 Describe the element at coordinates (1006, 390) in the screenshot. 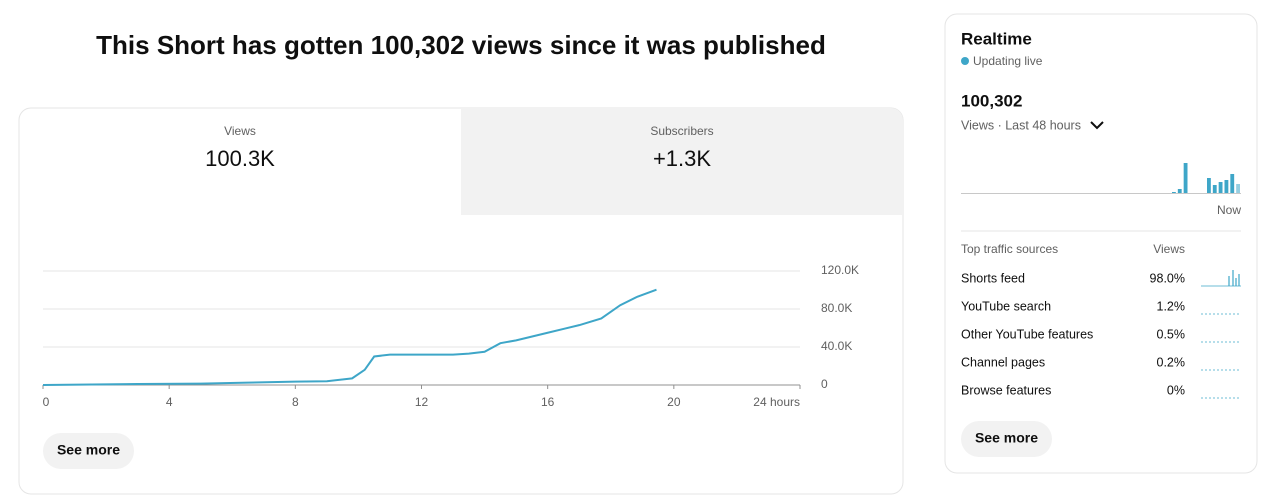

I see `source-name: Browse features` at that location.